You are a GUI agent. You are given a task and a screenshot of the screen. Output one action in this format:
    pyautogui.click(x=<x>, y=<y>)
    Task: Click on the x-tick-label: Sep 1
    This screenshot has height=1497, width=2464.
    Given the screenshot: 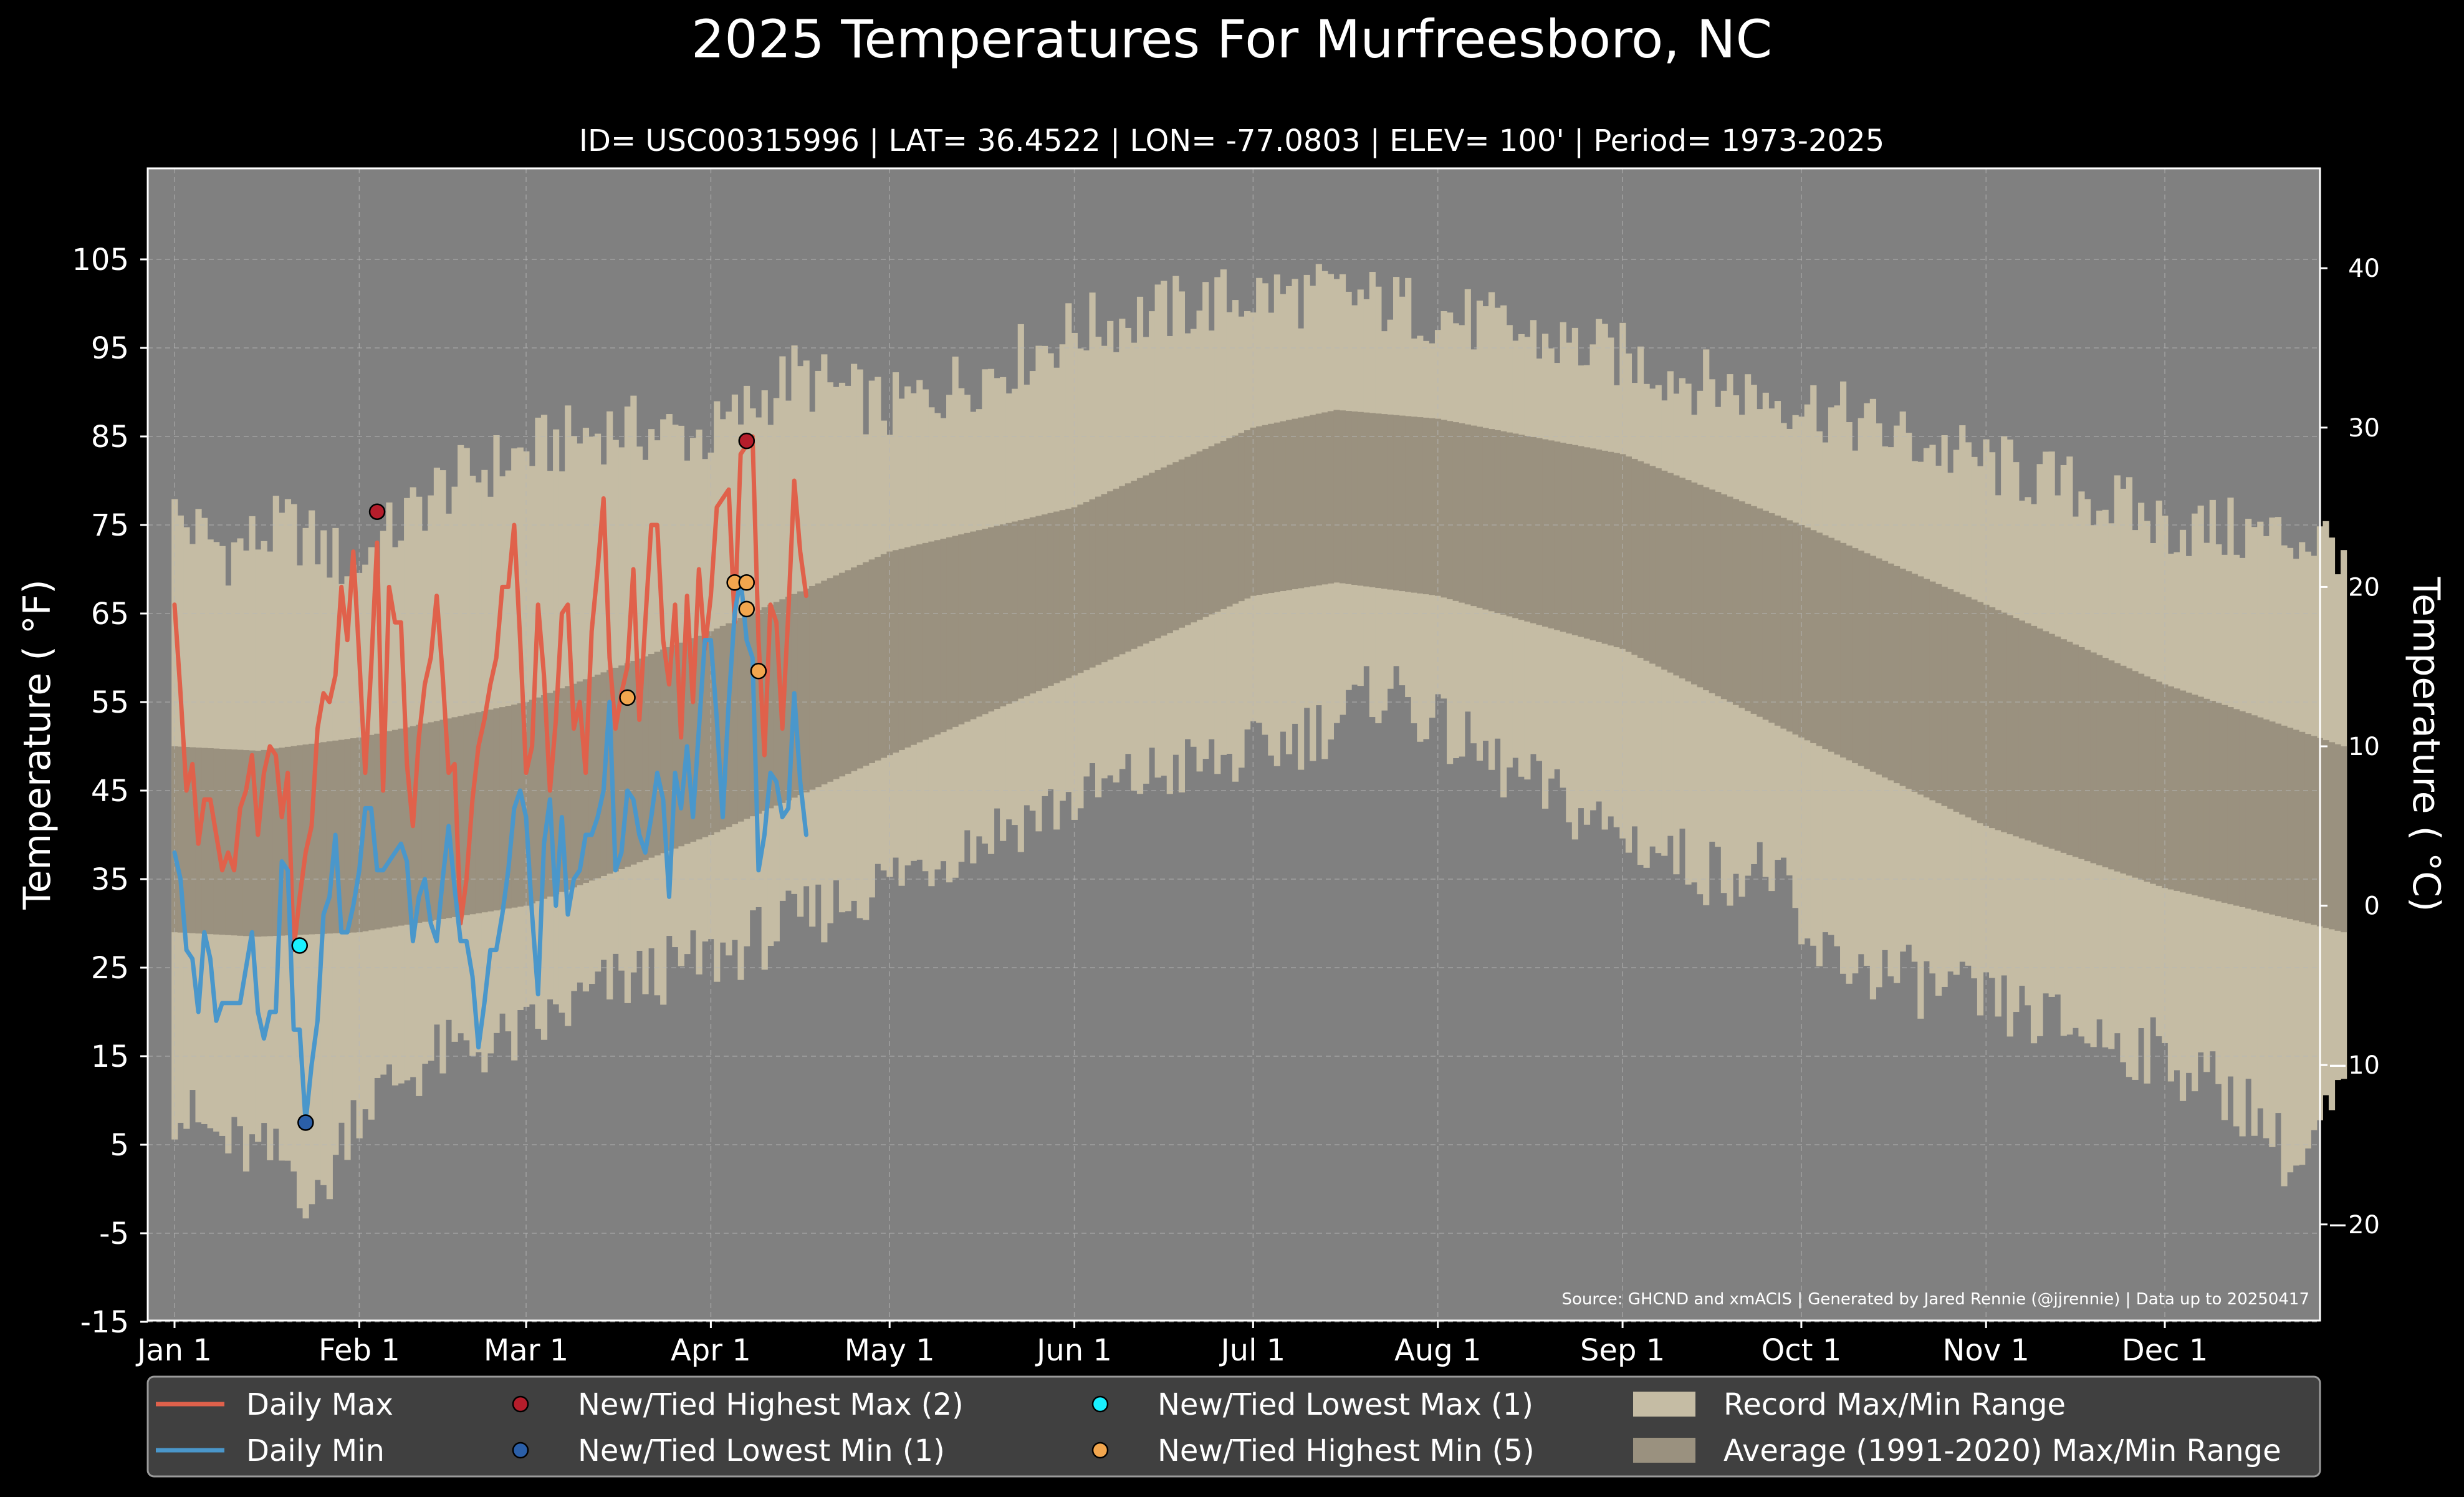 What is the action you would take?
    pyautogui.click(x=1622, y=1350)
    